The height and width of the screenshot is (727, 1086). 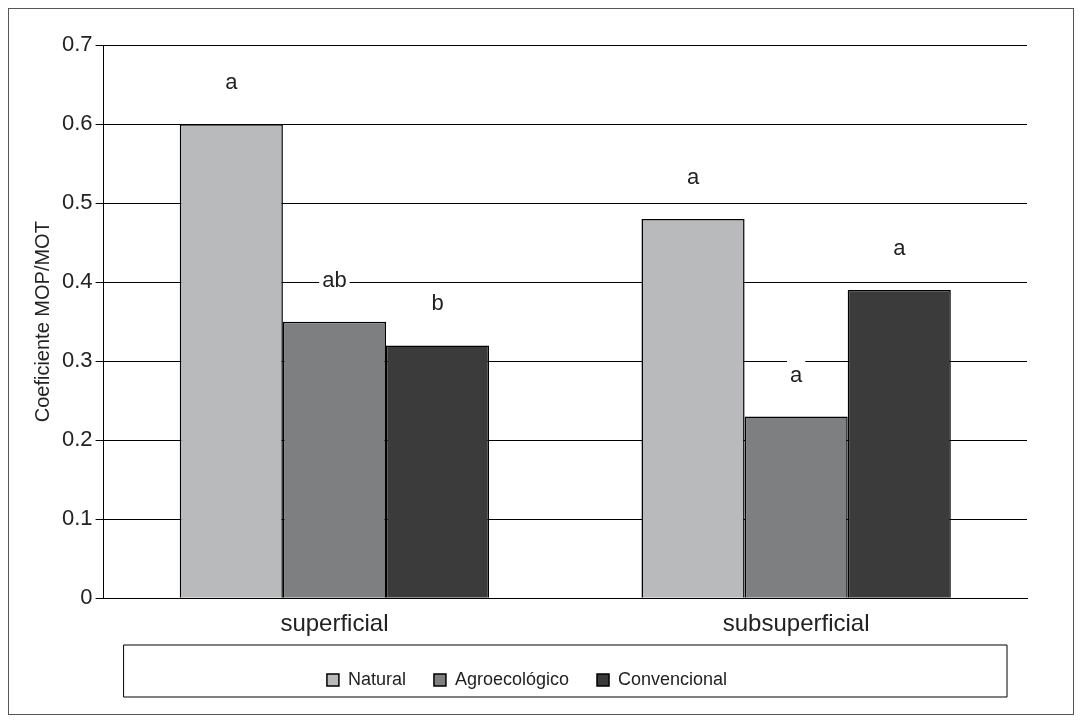 I want to click on x-tick-label: subsuperficial, so click(x=796, y=623).